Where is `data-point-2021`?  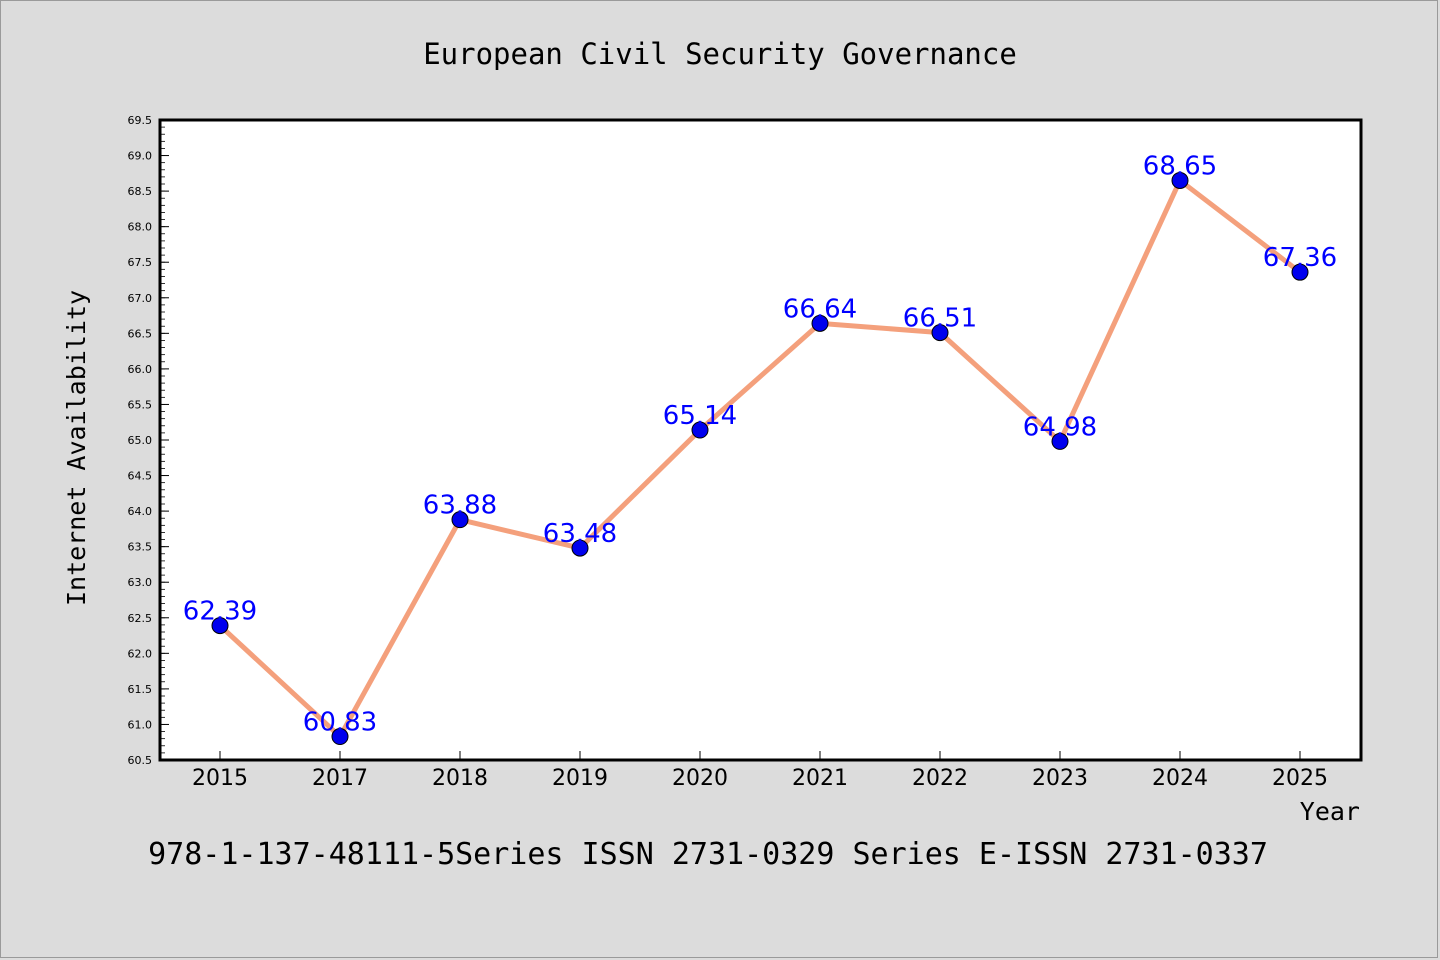 data-point-2021 is located at coordinates (820, 323).